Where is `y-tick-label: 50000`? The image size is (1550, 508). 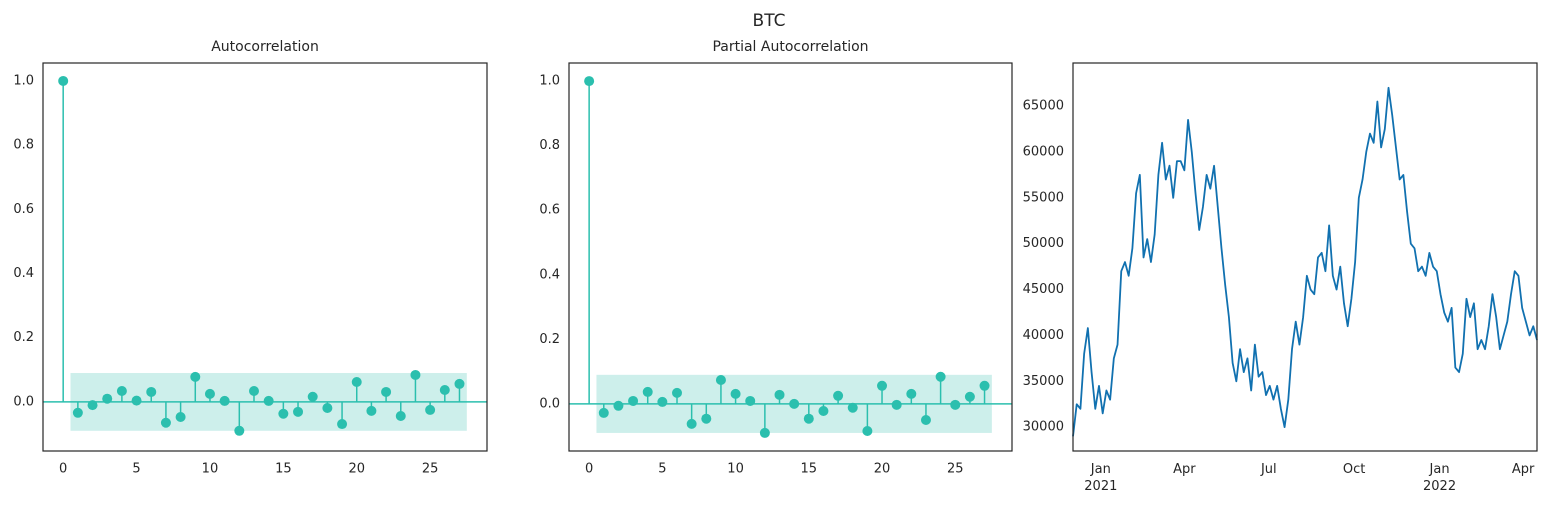
y-tick-label: 50000 is located at coordinates (1043, 243).